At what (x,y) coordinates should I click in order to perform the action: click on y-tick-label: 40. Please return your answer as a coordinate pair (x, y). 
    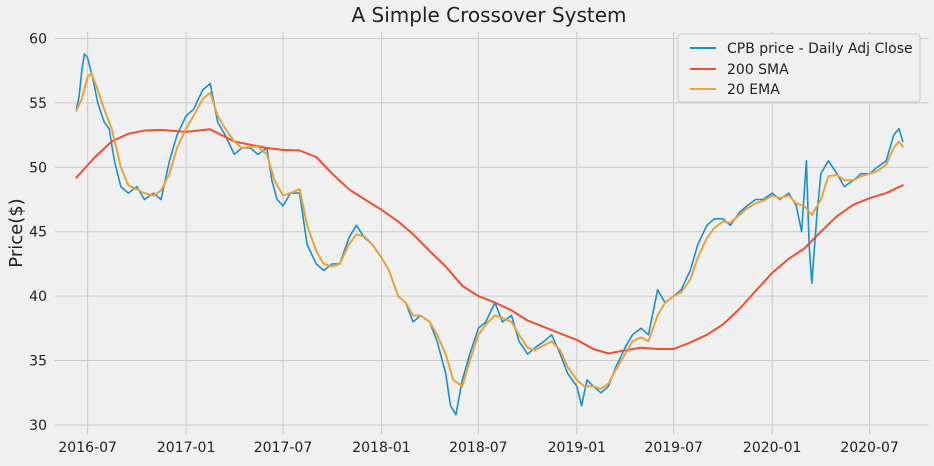
    Looking at the image, I should click on (38, 297).